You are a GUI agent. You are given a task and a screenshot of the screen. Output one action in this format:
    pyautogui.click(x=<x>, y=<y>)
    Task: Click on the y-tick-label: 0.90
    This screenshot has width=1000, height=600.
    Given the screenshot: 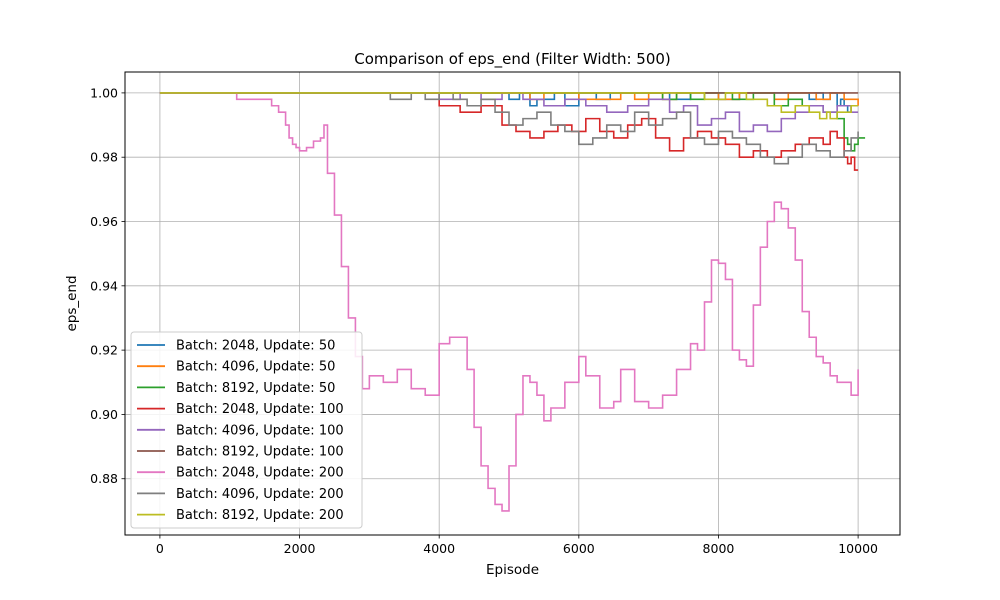 What is the action you would take?
    pyautogui.click(x=104, y=414)
    